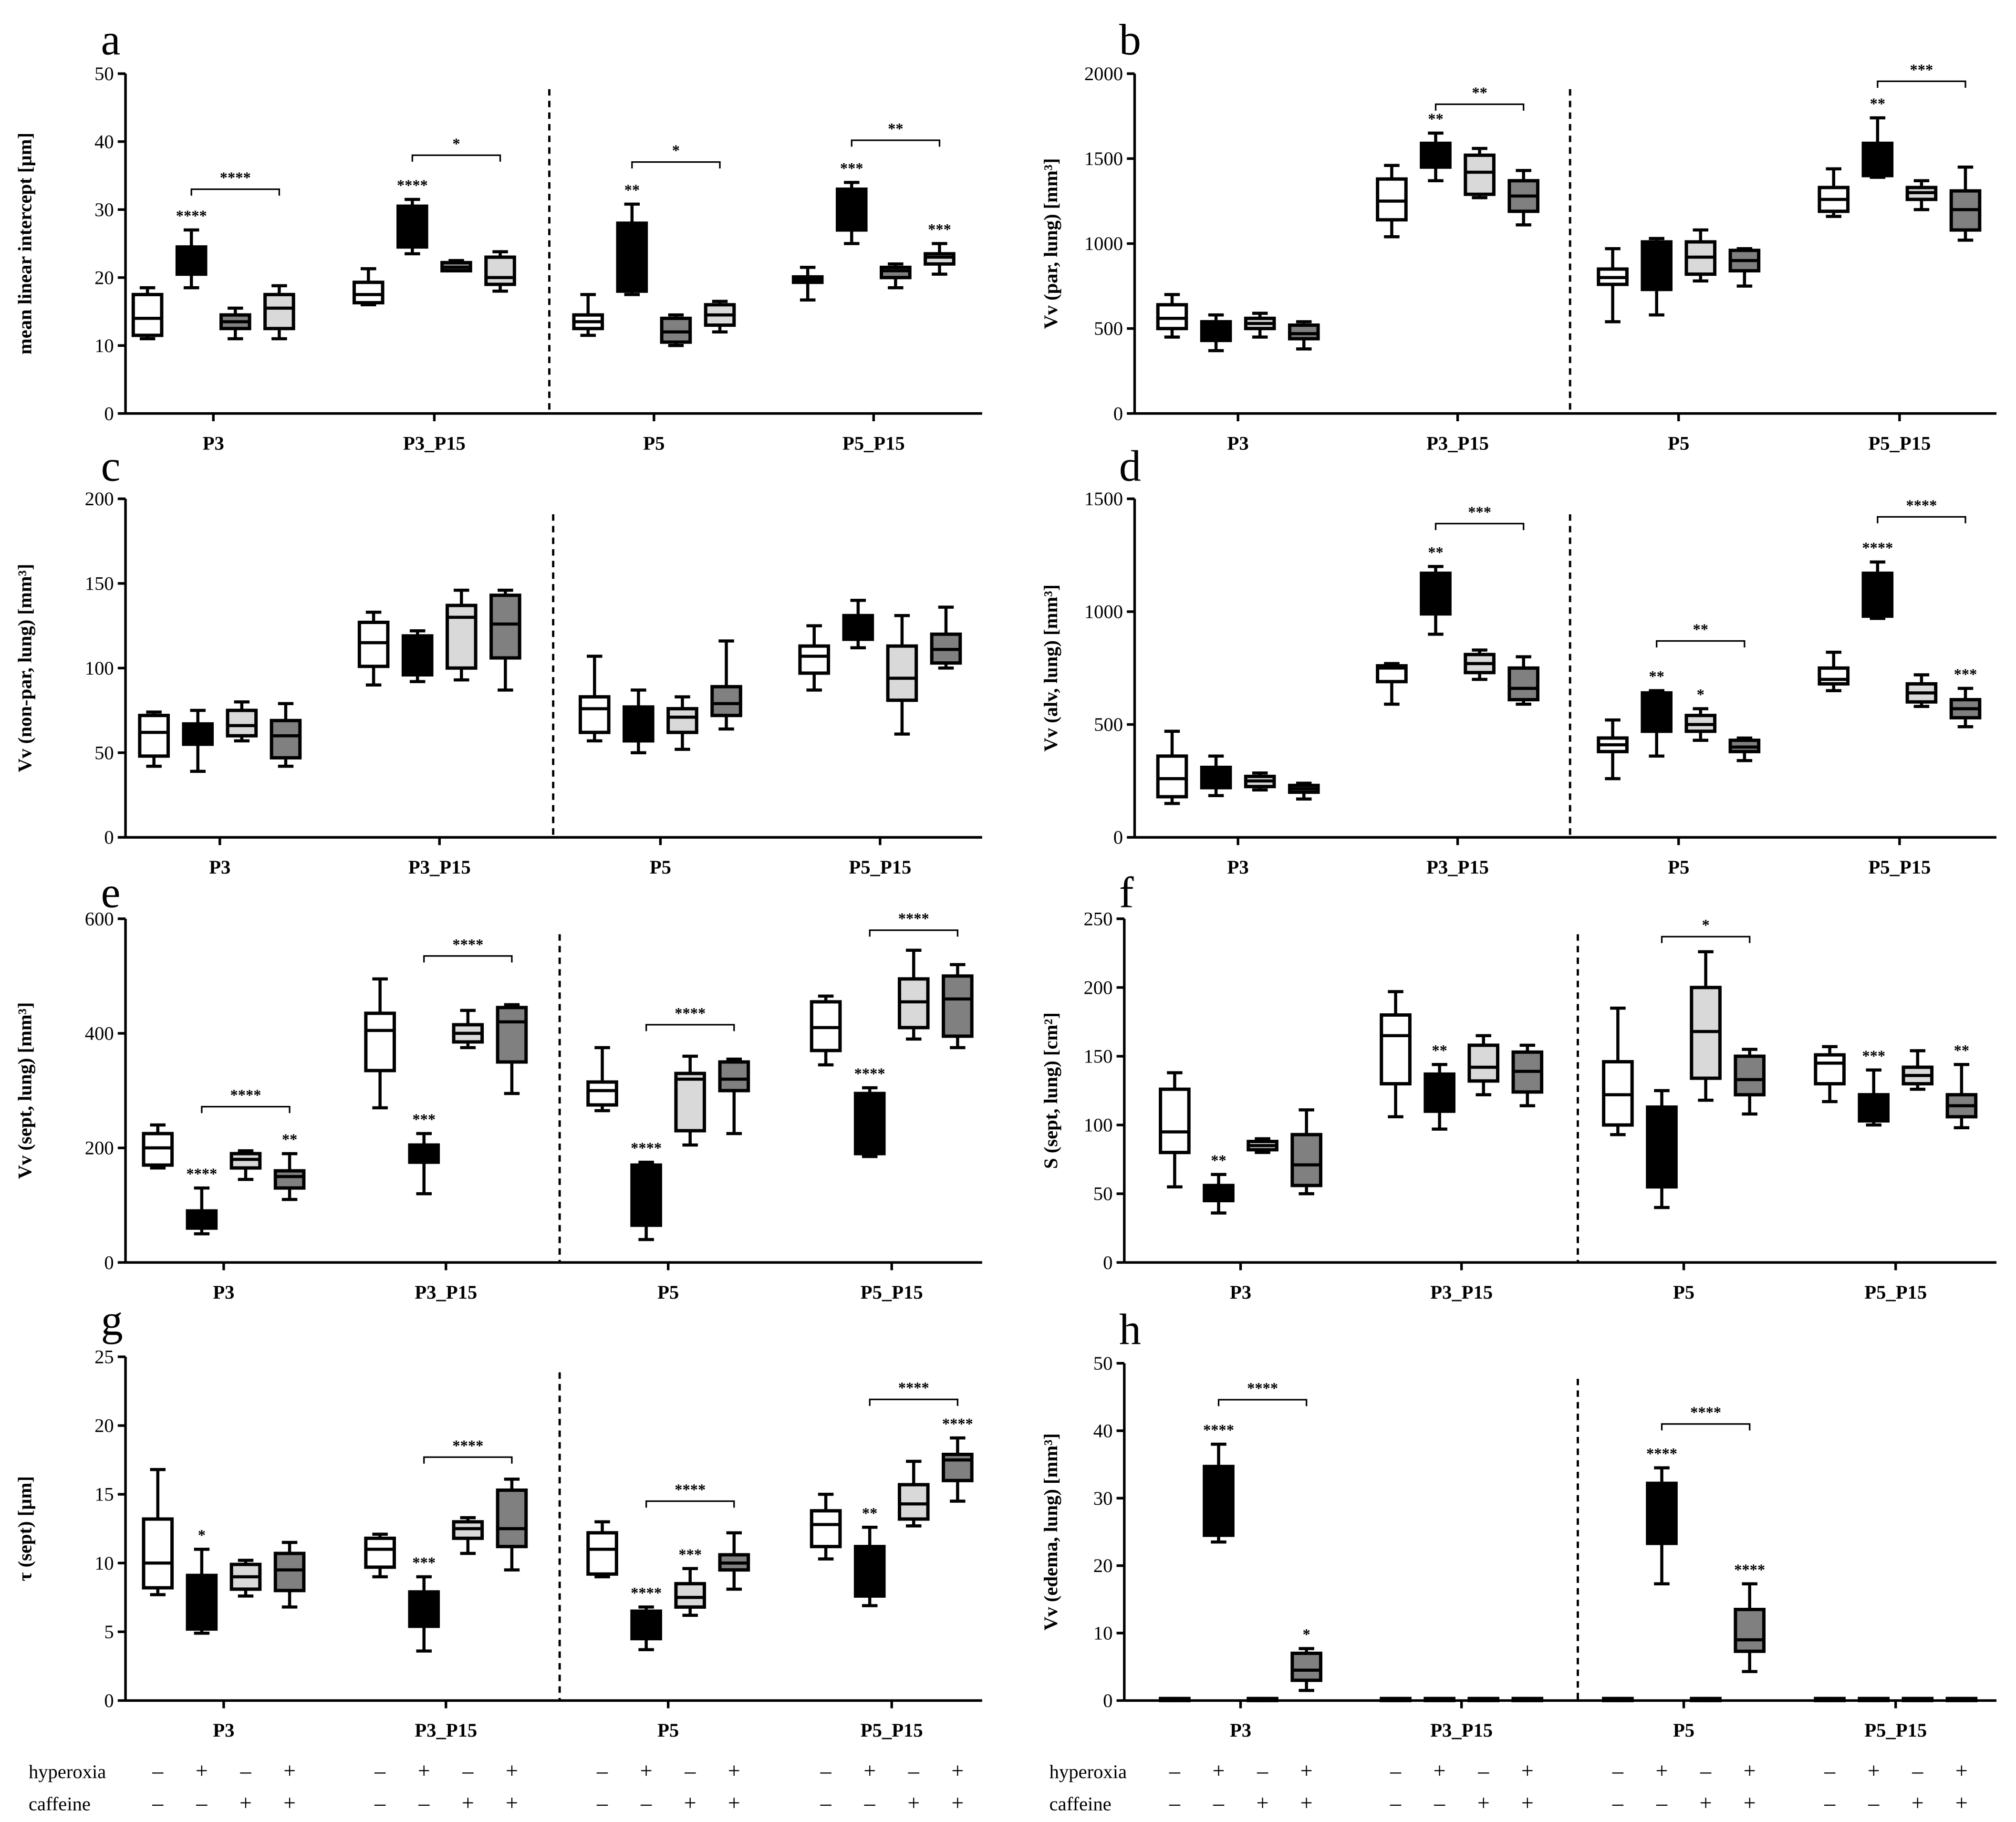 Image resolution: width=2016 pixels, height=1822 pixels. What do you see at coordinates (646, 1593) in the screenshot?
I see `significance-mark: ****` at bounding box center [646, 1593].